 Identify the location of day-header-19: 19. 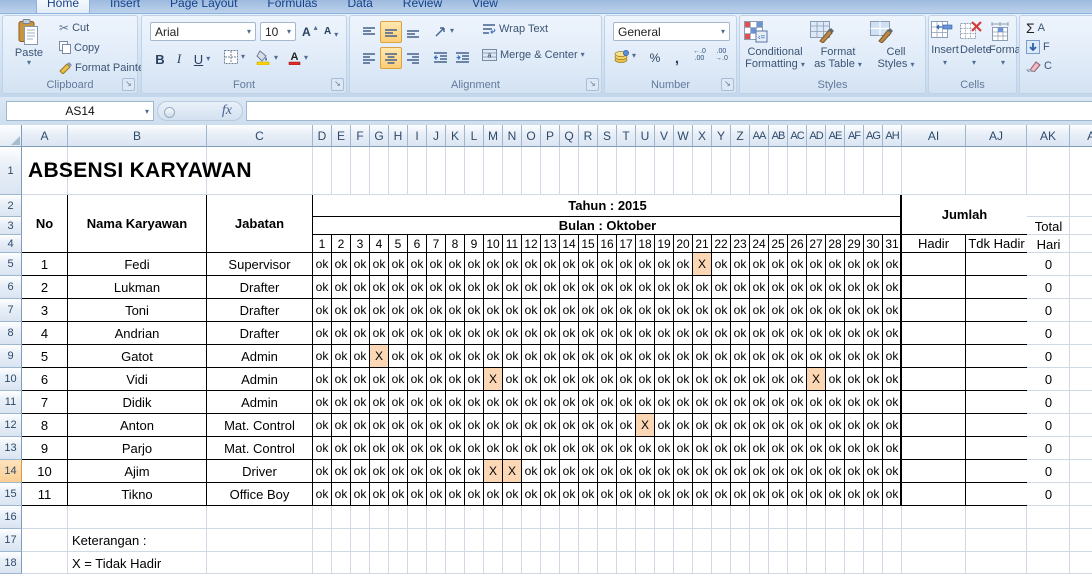
(664, 244).